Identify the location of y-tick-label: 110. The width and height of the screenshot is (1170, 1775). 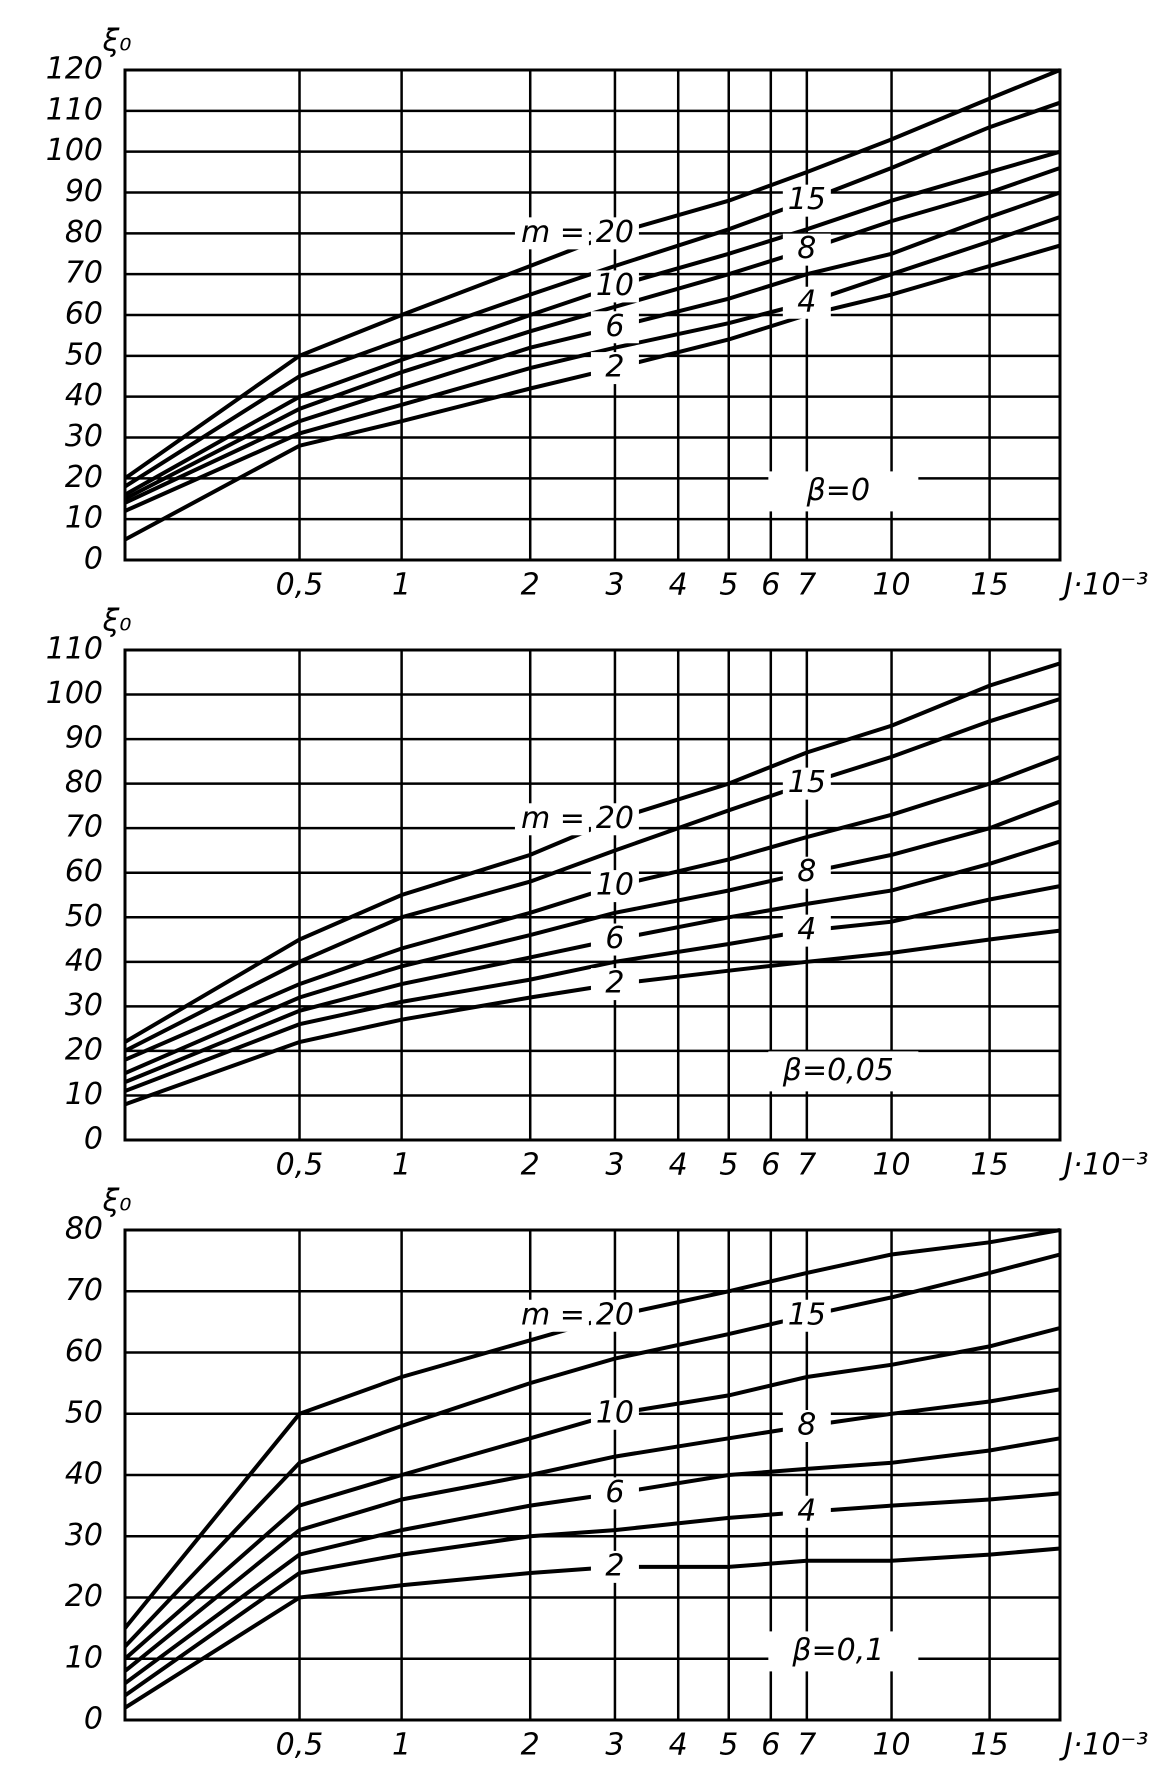
(74, 109).